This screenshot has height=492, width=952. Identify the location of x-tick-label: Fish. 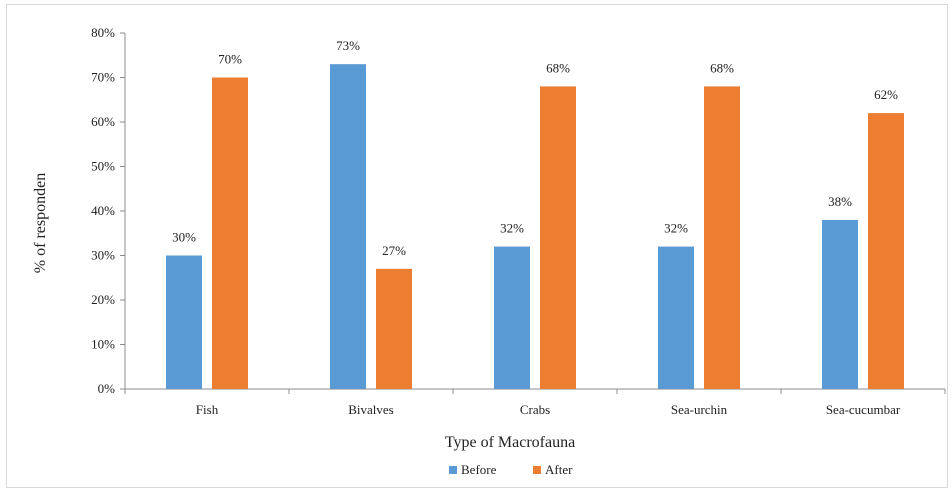
(207, 409).